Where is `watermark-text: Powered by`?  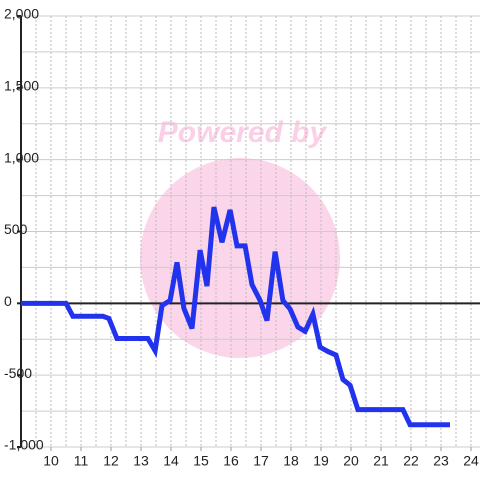
watermark-text: Powered by is located at coordinates (243, 132).